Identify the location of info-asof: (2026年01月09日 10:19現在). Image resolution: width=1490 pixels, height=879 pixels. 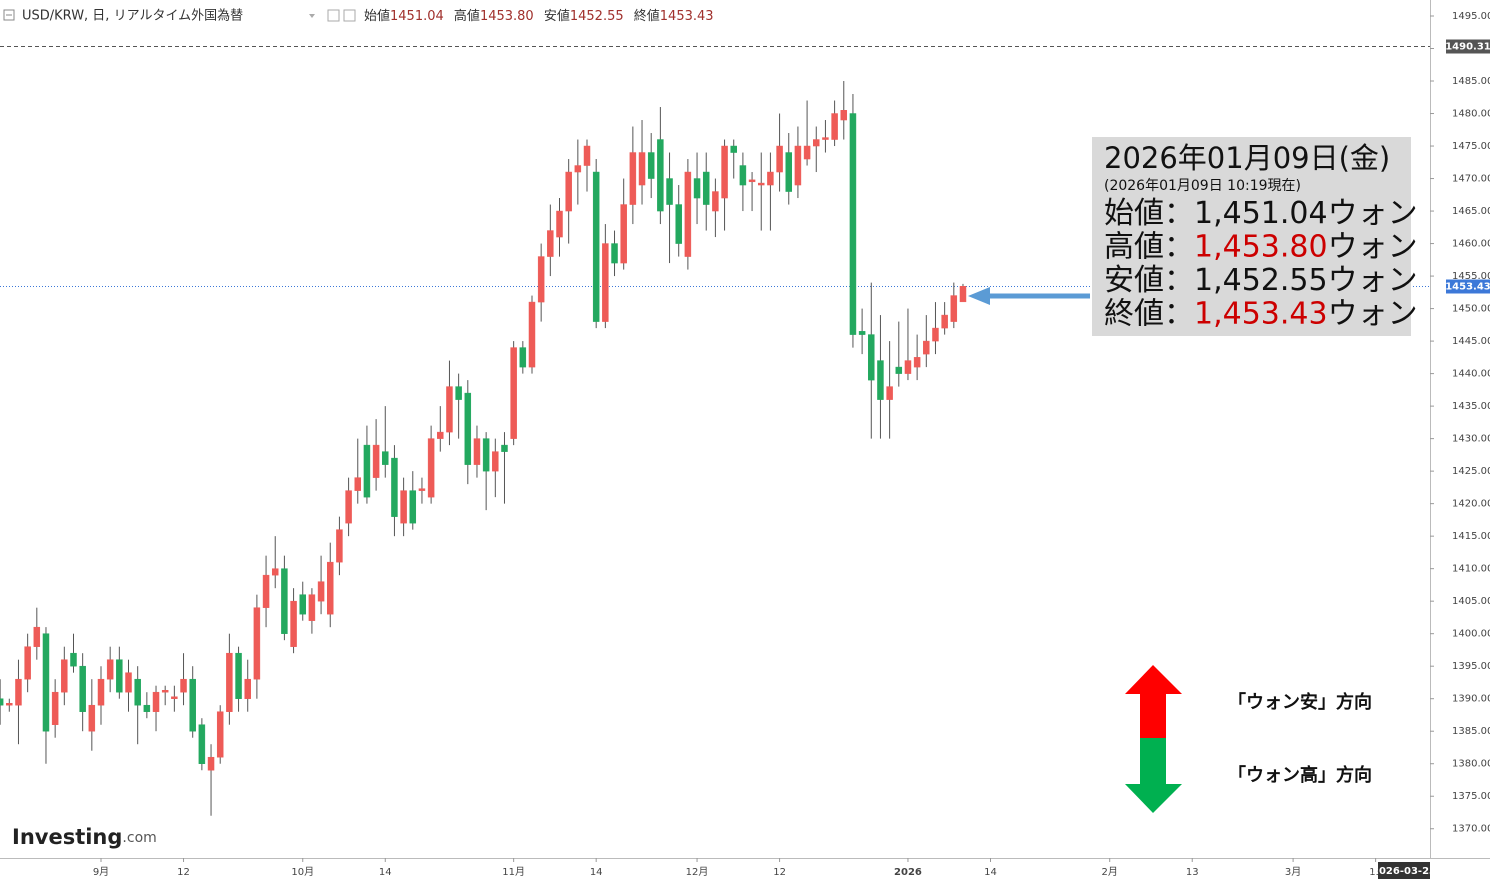
(1202, 186).